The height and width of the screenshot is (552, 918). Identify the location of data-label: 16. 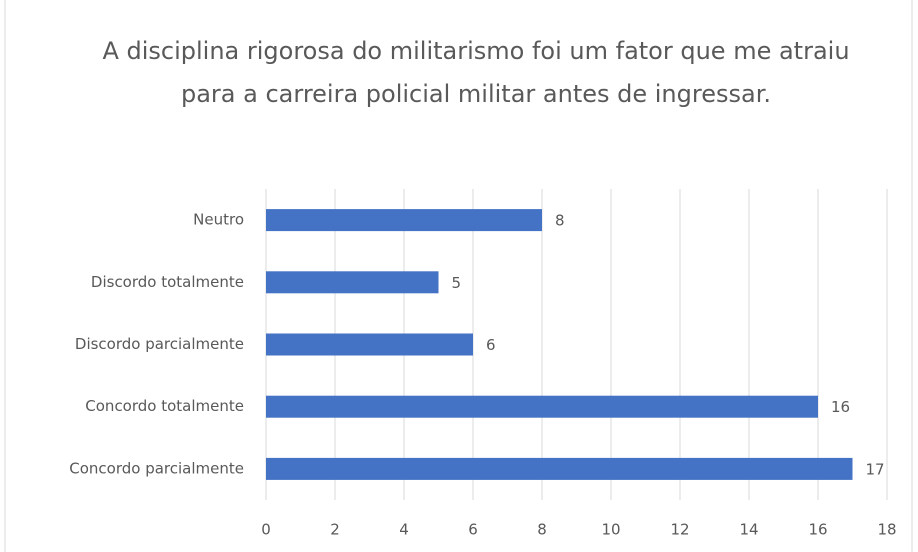
(840, 407).